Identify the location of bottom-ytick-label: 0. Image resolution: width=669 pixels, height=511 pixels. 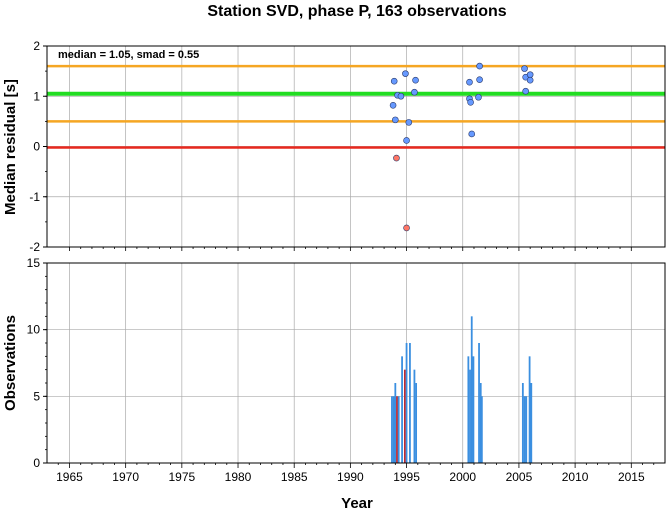
(36, 463).